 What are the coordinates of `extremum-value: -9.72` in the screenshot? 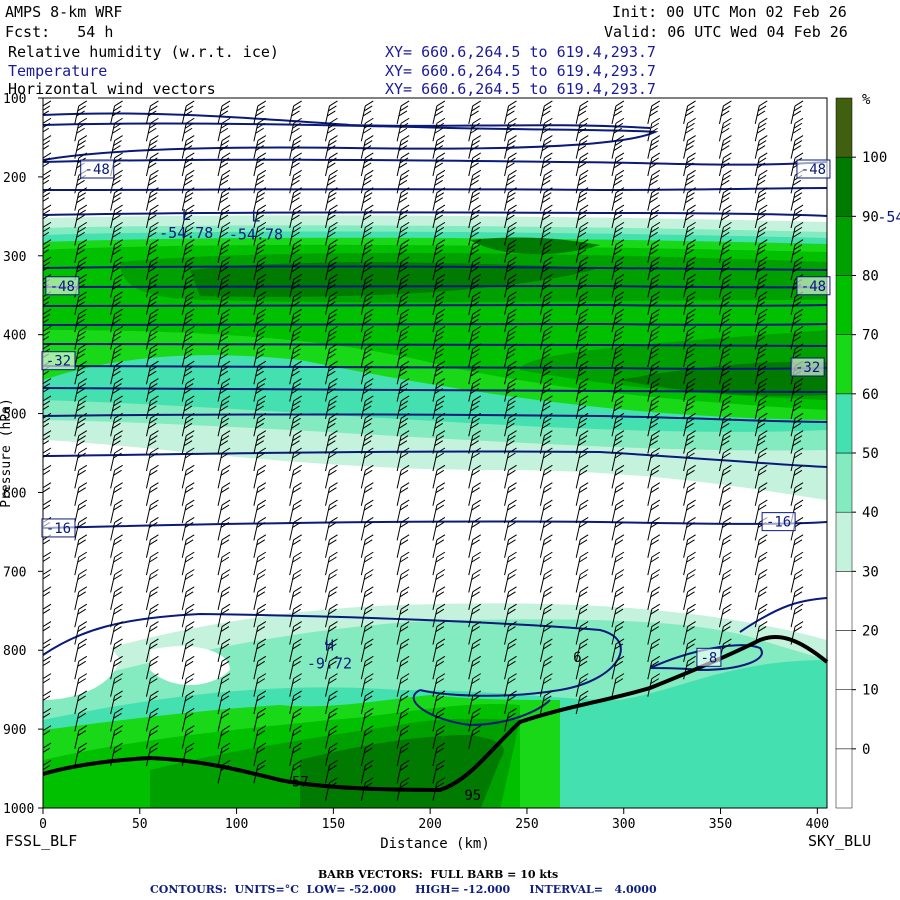 It's located at (329, 664).